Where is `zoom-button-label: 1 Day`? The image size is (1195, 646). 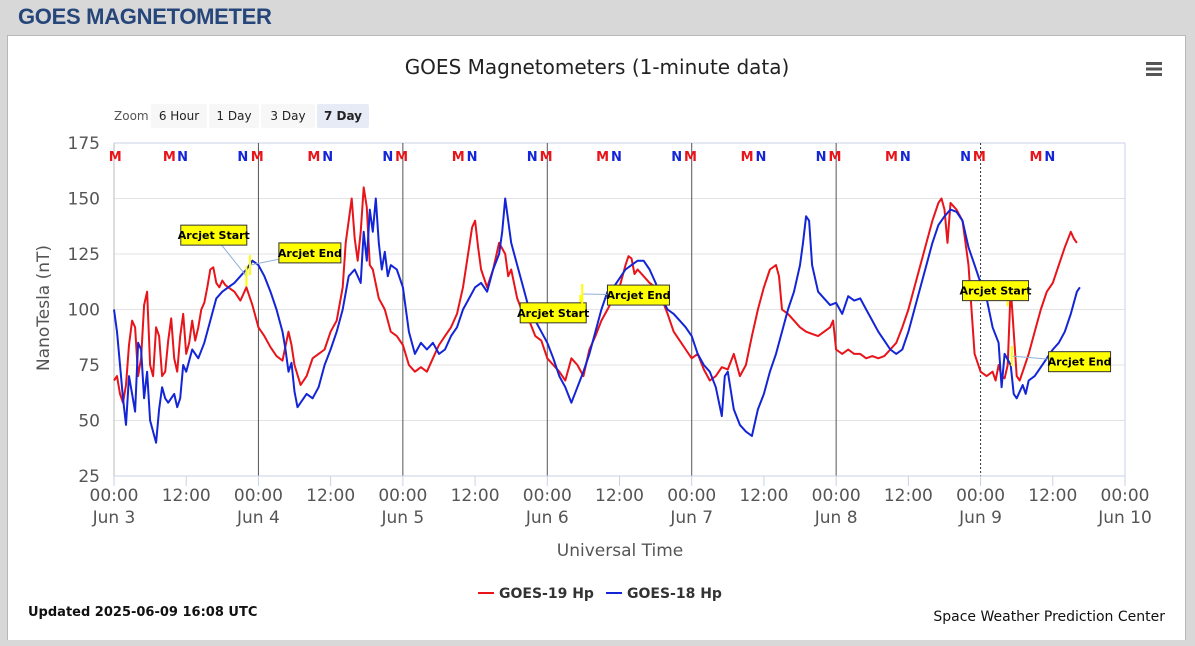
zoom-button-label: 1 Day is located at coordinates (233, 116).